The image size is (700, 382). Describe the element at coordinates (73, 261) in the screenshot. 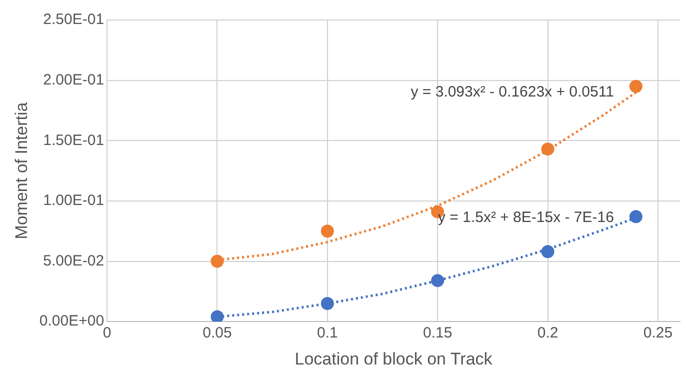

I see `y-tick-label: 5.00E-02` at that location.